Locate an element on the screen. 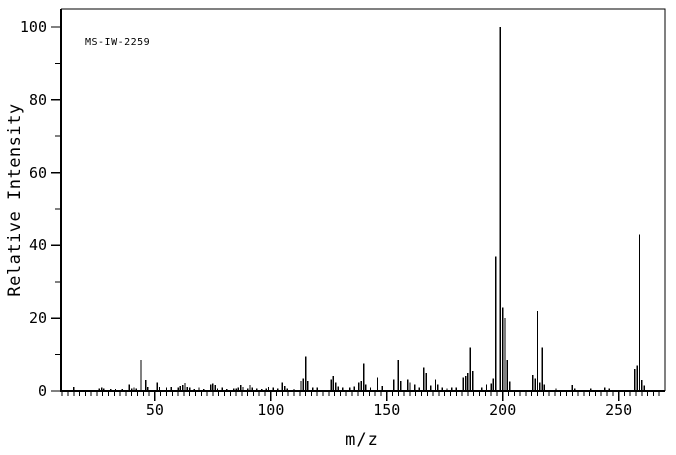 This screenshot has height=455, width=676. y-axis-title: Relative Intensity is located at coordinates (15, 200).